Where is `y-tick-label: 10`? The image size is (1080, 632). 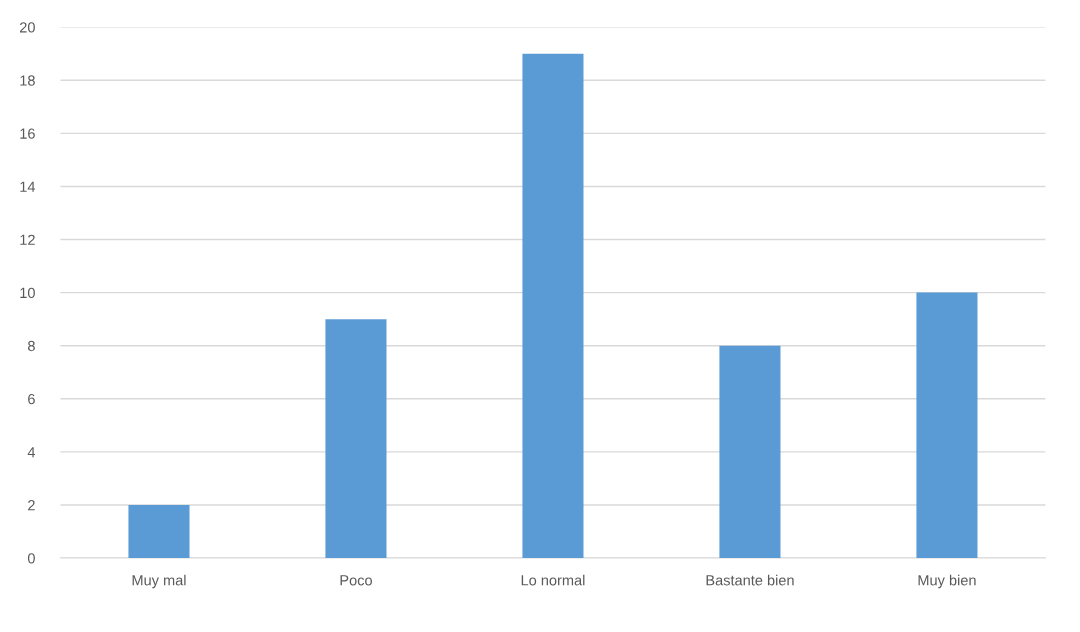
y-tick-label: 10 is located at coordinates (27, 293).